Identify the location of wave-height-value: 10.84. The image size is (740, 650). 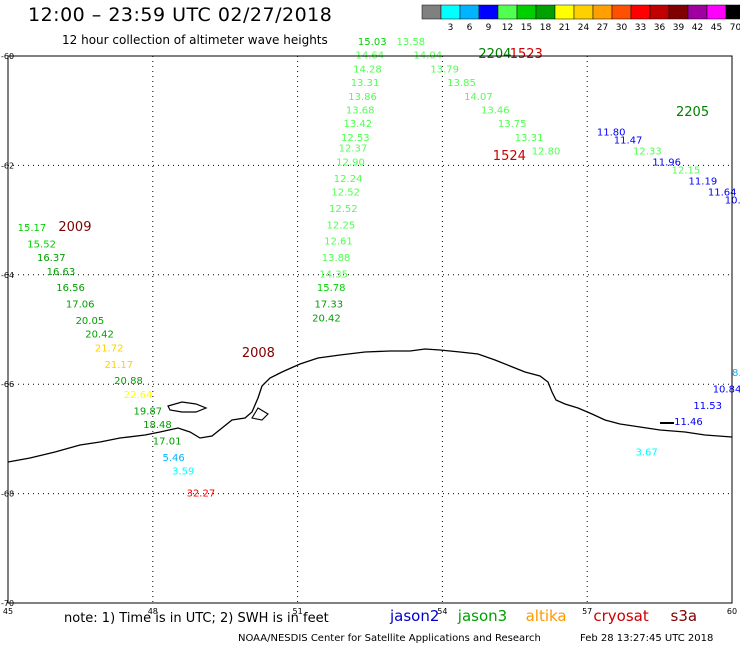
(726, 389).